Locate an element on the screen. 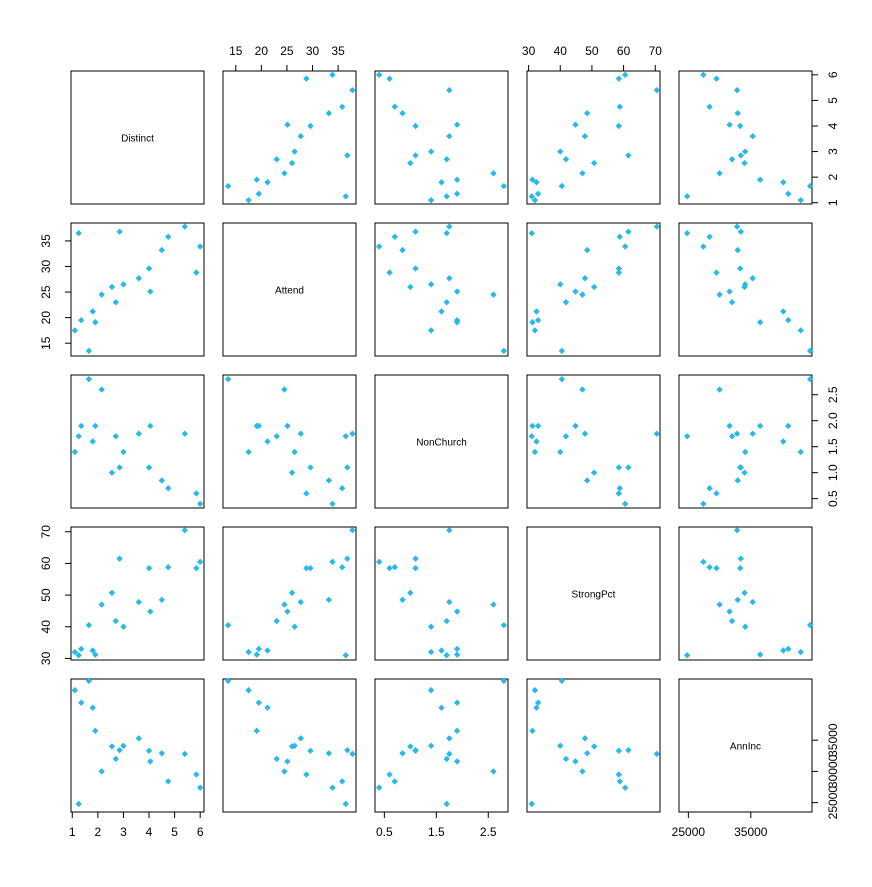  variable-label-NonChurch: NonChurch is located at coordinates (441, 443).